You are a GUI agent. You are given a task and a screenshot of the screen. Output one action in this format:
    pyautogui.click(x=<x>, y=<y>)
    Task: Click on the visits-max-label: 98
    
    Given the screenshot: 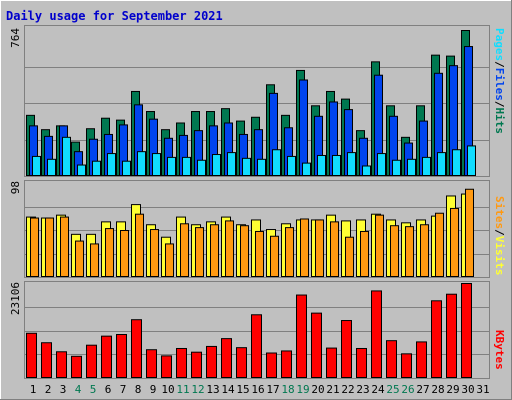 What is the action you would take?
    pyautogui.click(x=15, y=187)
    